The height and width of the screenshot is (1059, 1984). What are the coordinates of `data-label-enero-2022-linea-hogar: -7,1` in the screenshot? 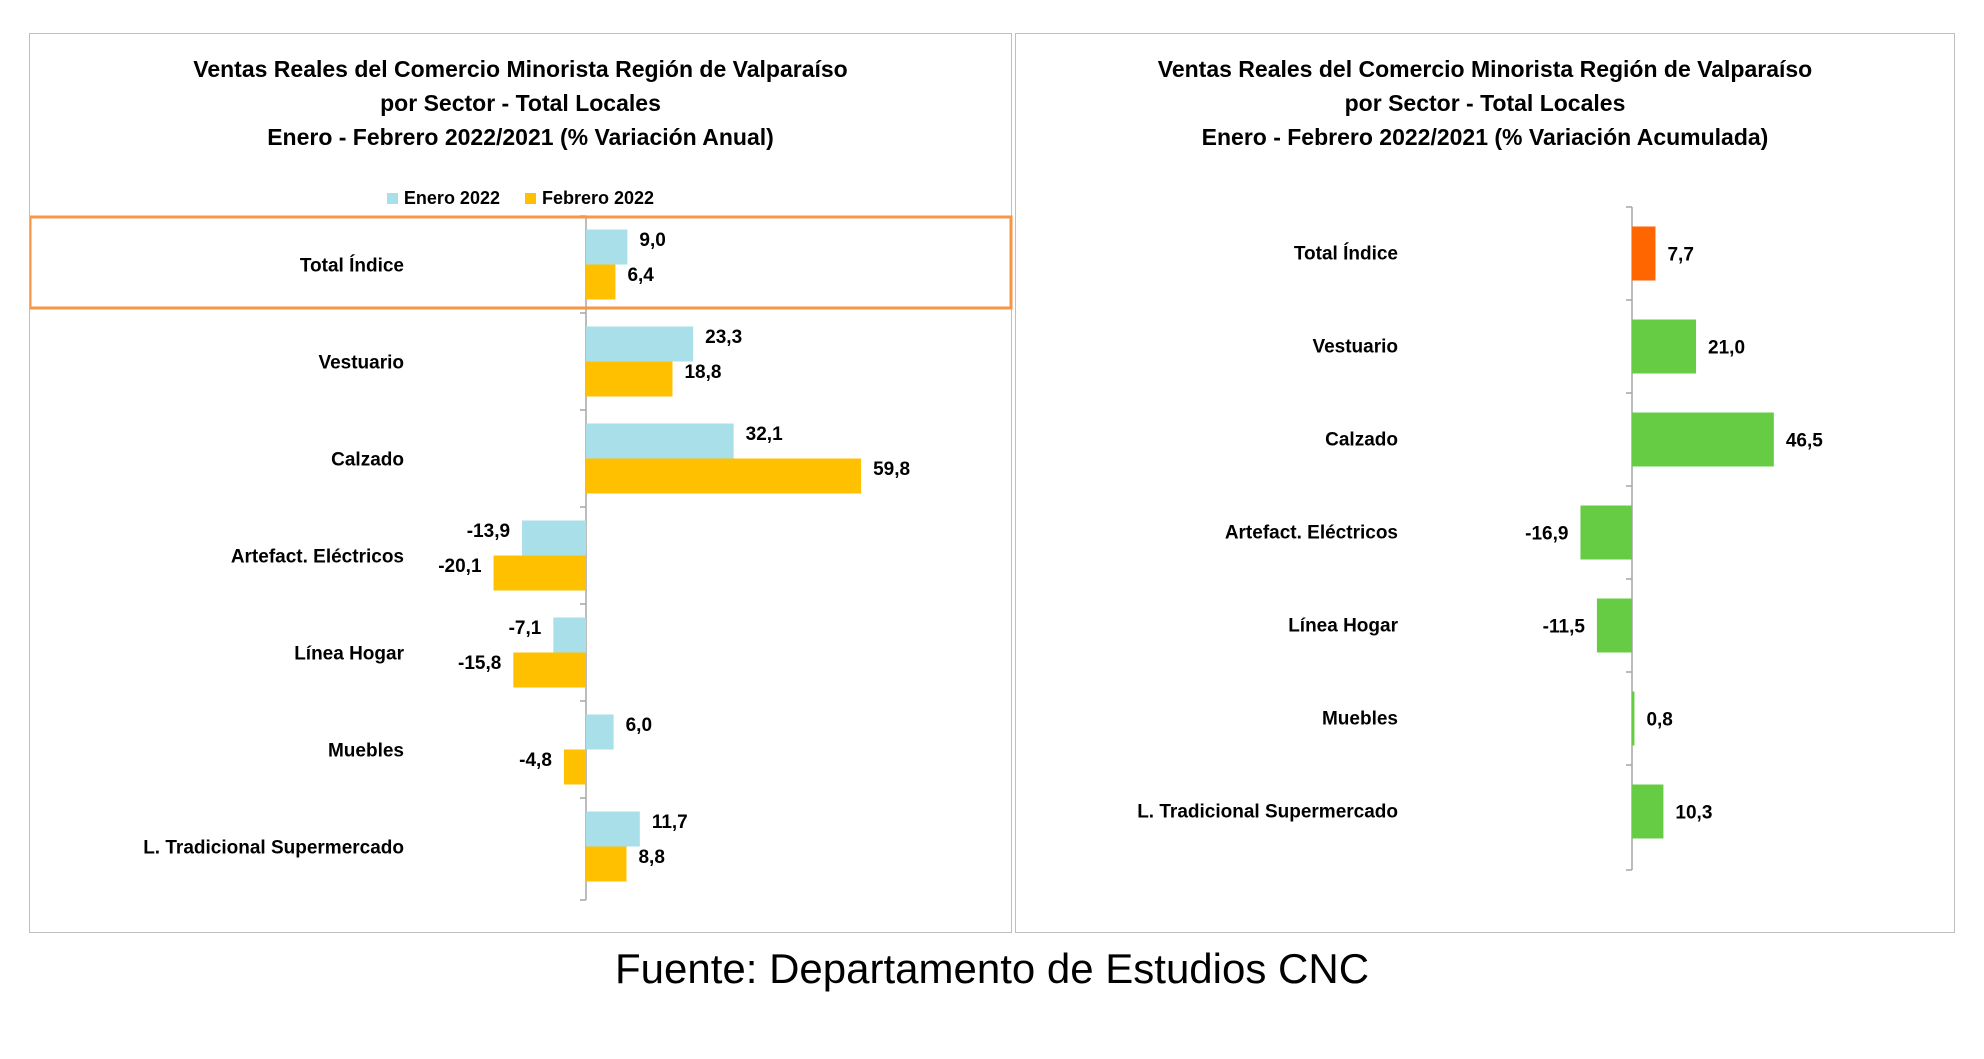 It's located at (525, 628).